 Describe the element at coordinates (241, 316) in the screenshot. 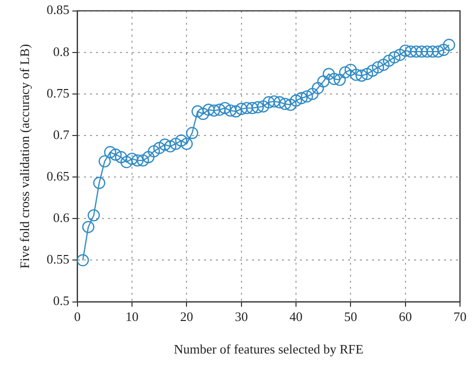

I see `x-tick-label: 30` at that location.